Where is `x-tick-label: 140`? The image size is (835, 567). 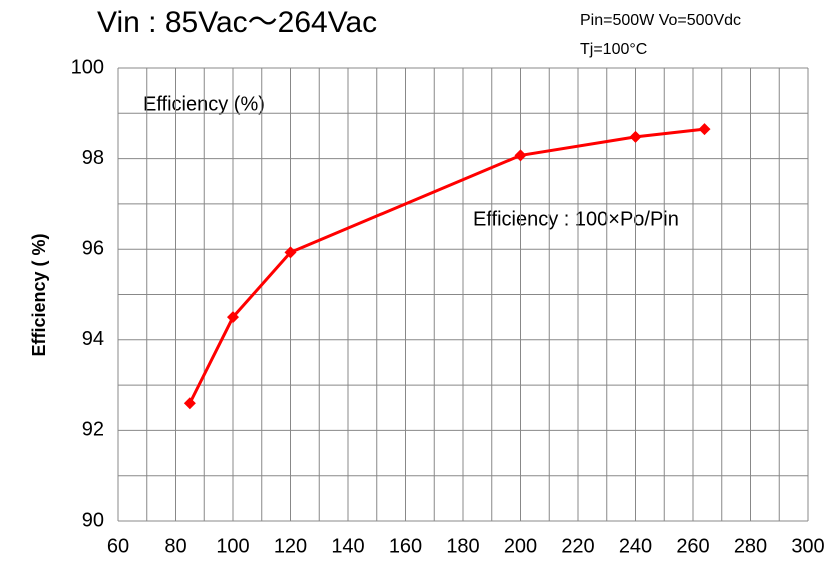 x-tick-label: 140 is located at coordinates (347, 546).